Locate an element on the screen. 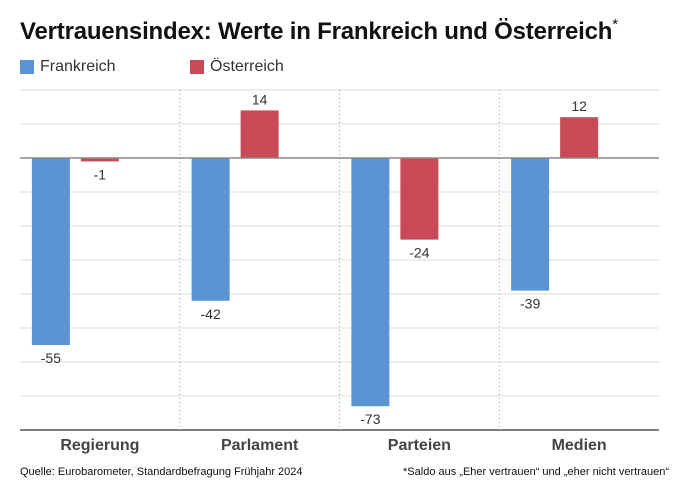 The width and height of the screenshot is (679, 502). legend-item-oesterreich: Österreich is located at coordinates (237, 67).